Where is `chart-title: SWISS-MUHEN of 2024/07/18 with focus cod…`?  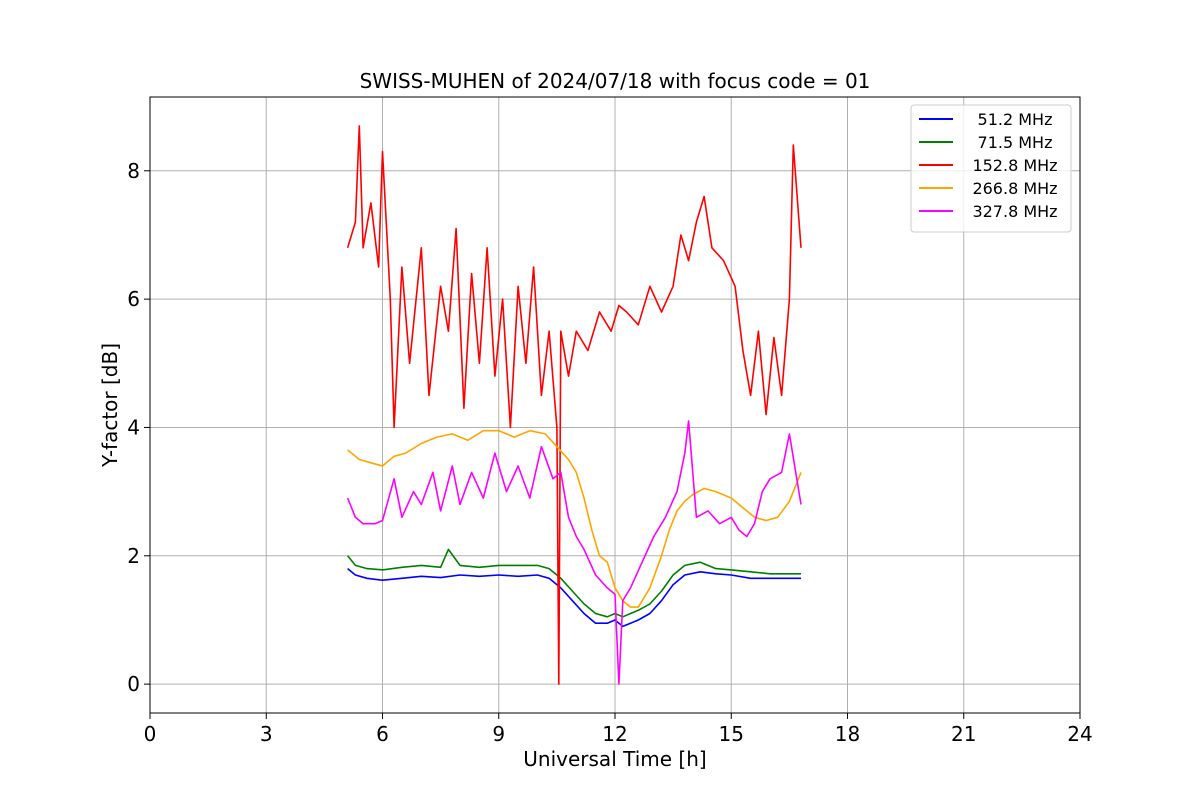
chart-title: SWISS-MUHEN of 2024/07/18 with focus cod… is located at coordinates (615, 81).